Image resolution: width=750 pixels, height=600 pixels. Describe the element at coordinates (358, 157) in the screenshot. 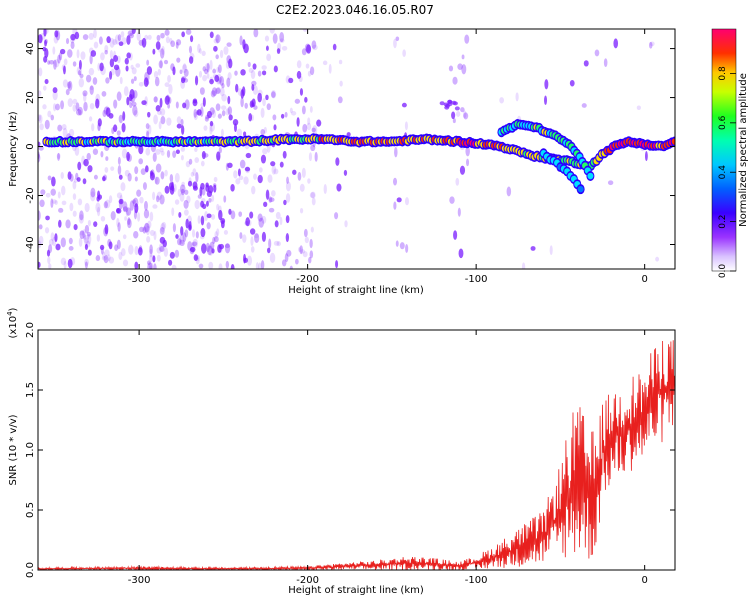

I see `spectrogram-ridge-layer` at that location.